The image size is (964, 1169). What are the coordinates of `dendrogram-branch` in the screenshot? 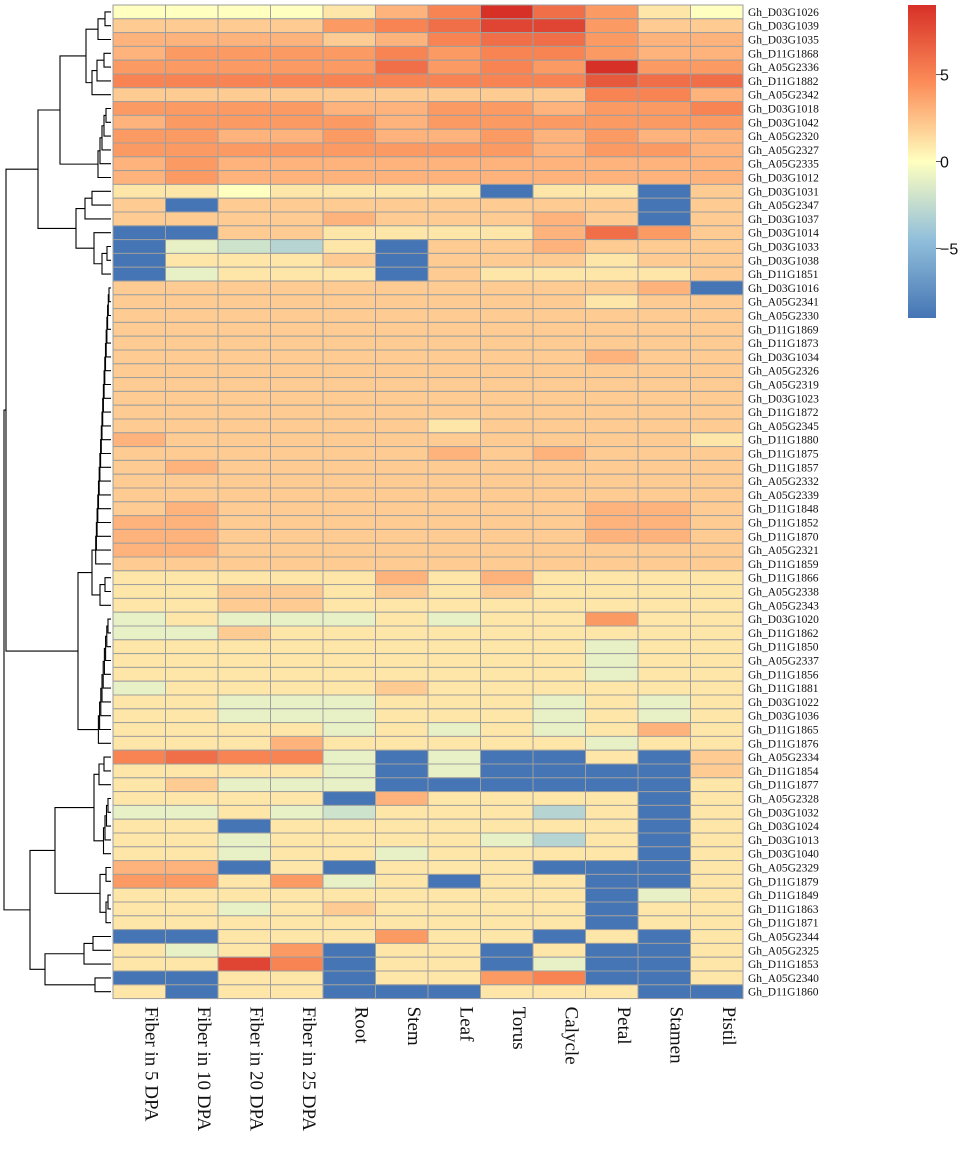 It's located at (109, 902).